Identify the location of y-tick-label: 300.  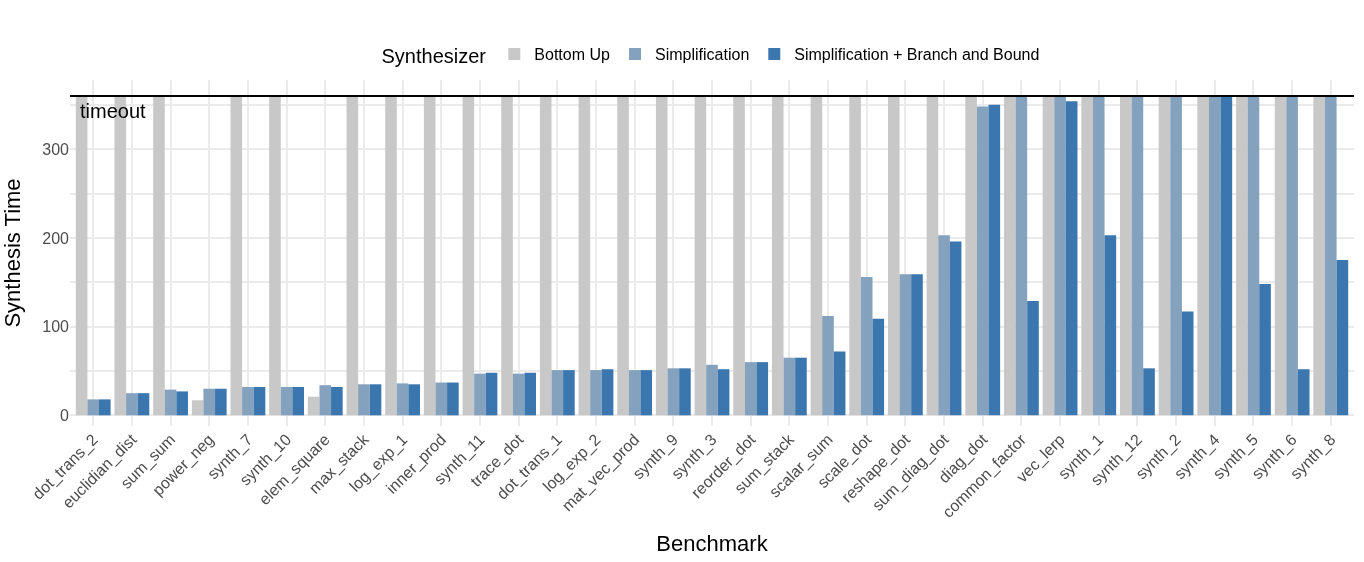
(56, 149).